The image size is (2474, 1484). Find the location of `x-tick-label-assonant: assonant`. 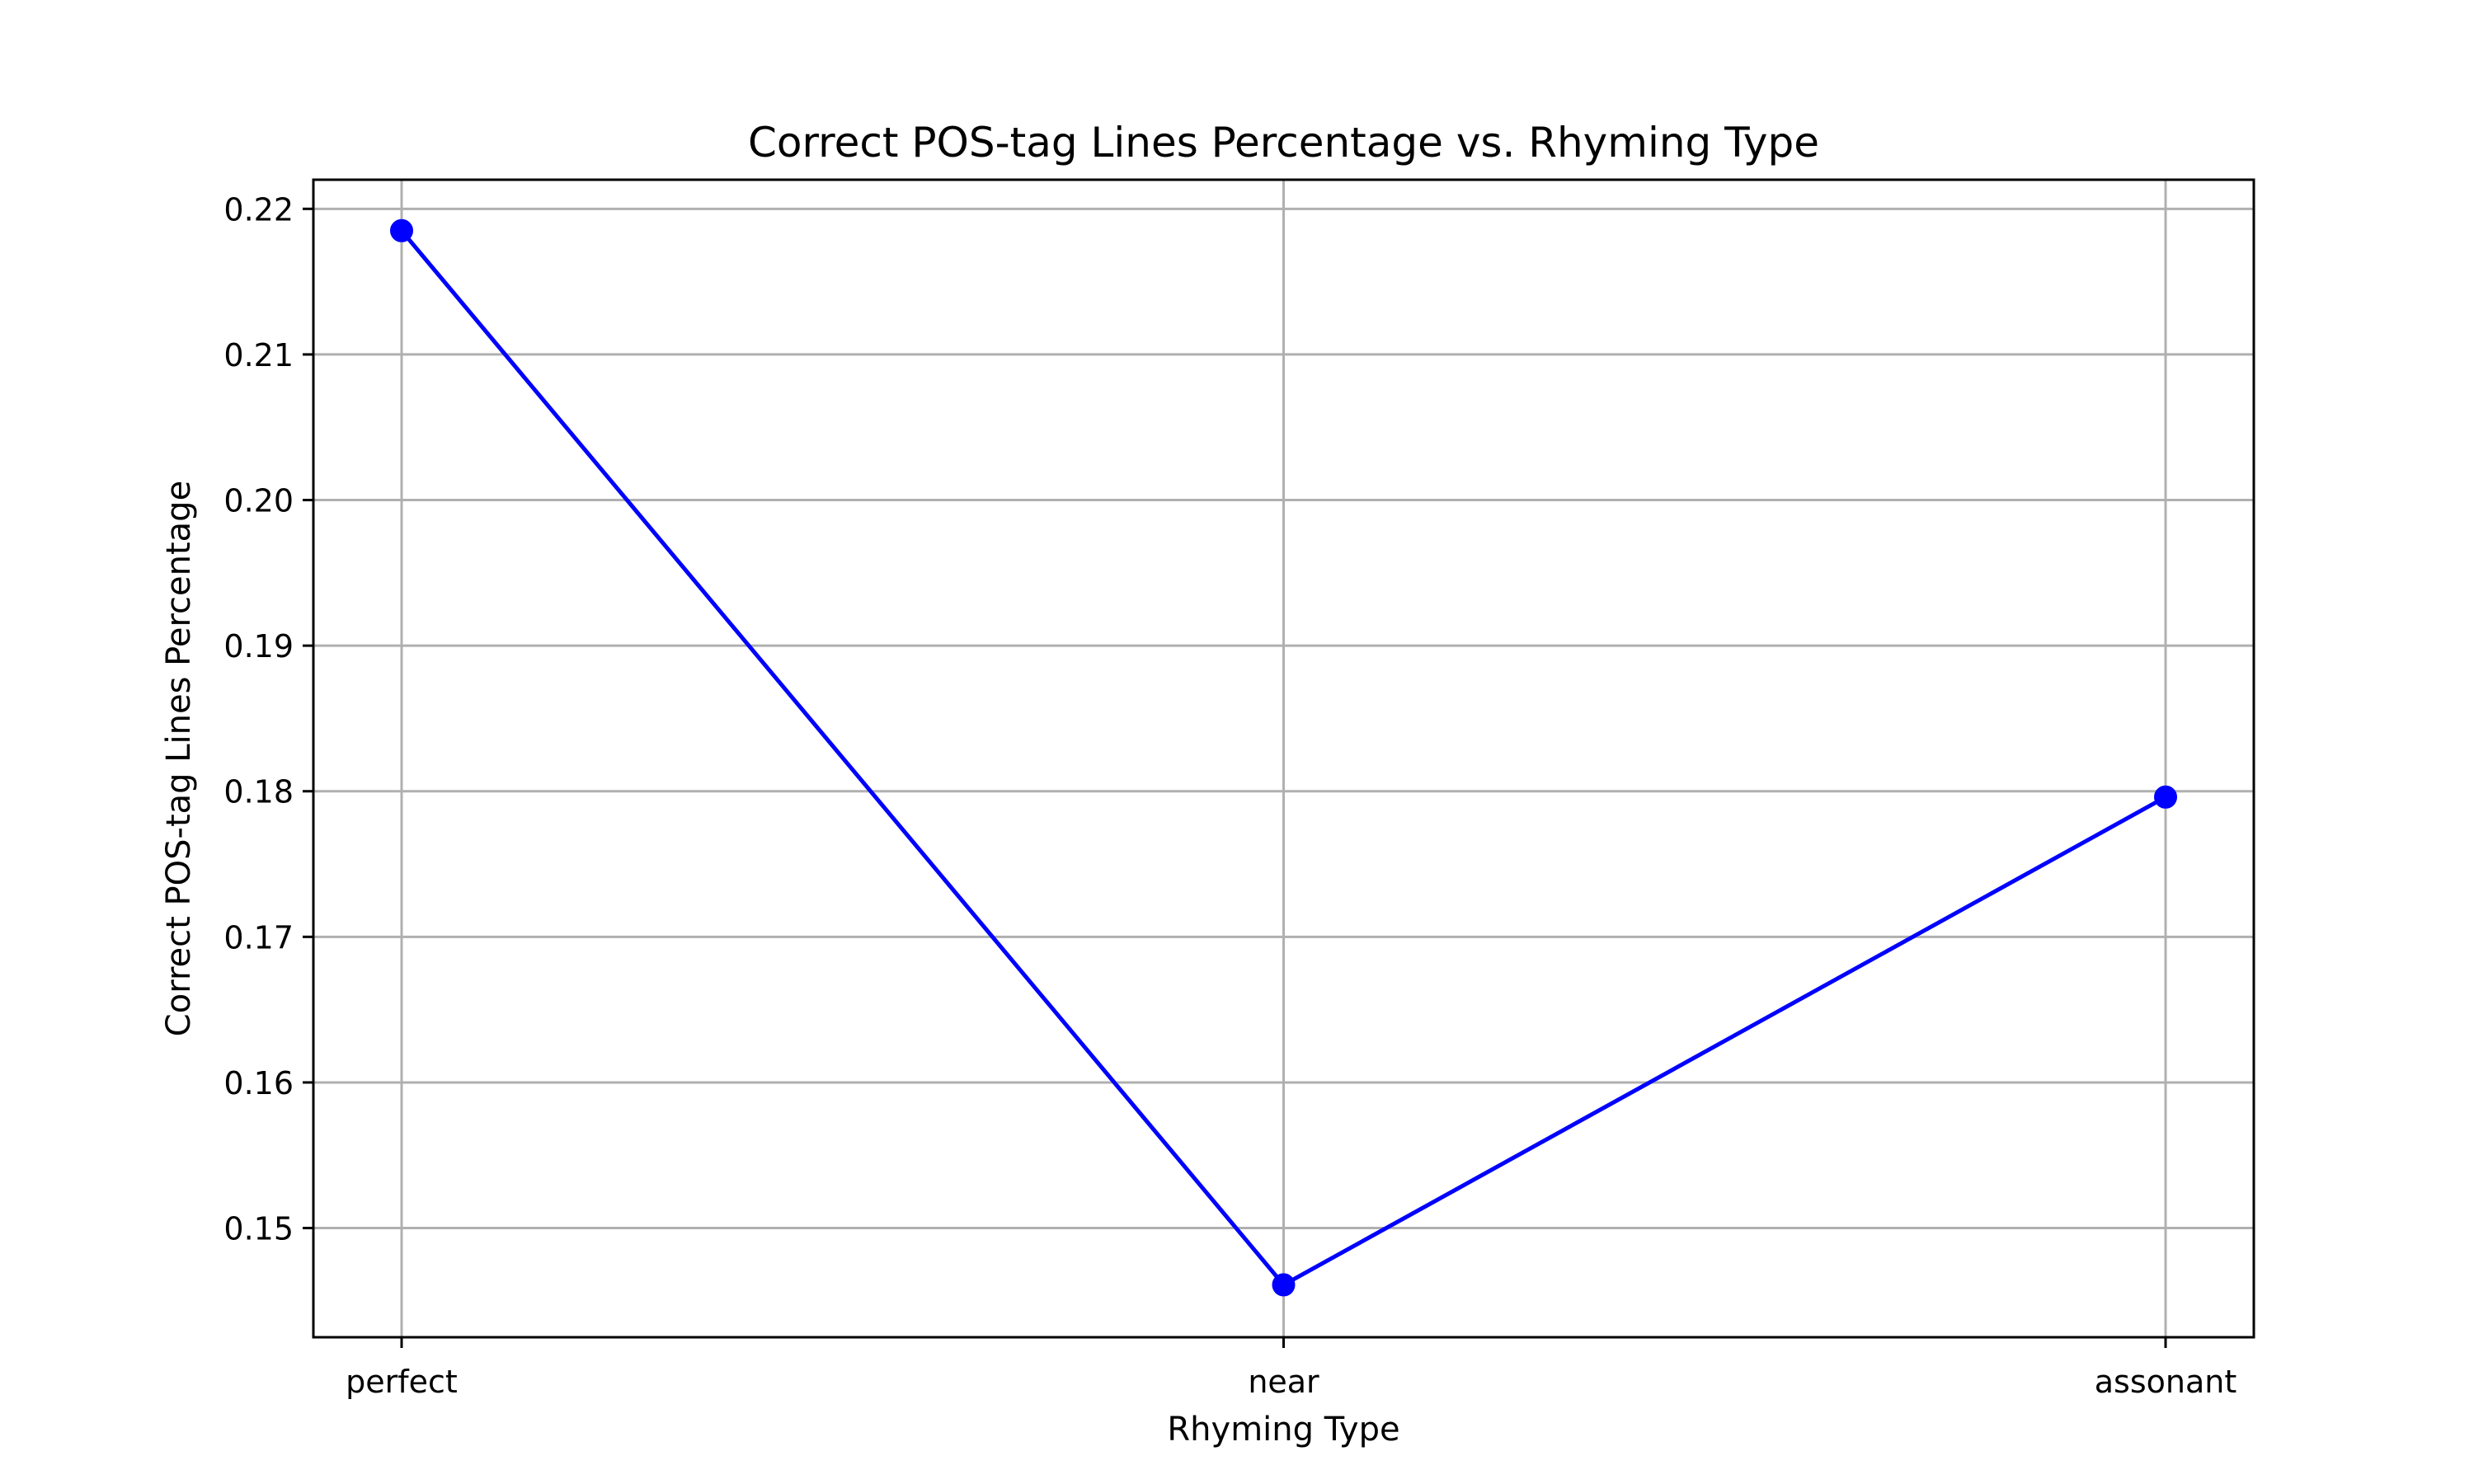

x-tick-label-assonant: assonant is located at coordinates (2165, 1382).